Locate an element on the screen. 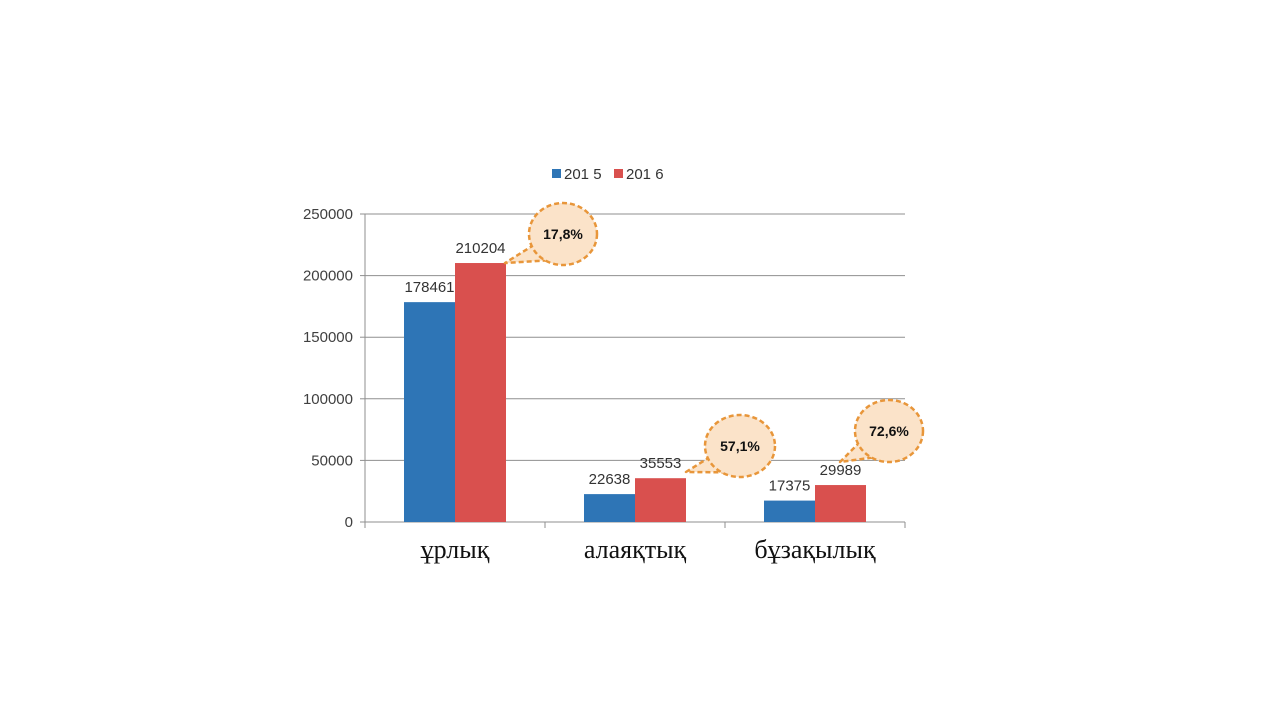  bars is located at coordinates (635, 392).